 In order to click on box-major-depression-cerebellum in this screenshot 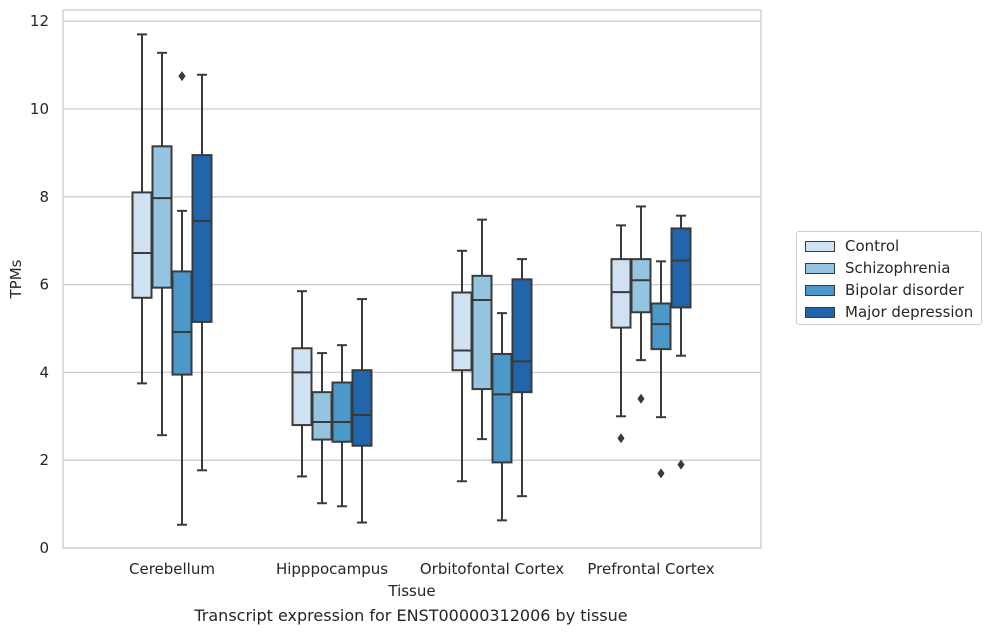, I will do `click(202, 272)`.